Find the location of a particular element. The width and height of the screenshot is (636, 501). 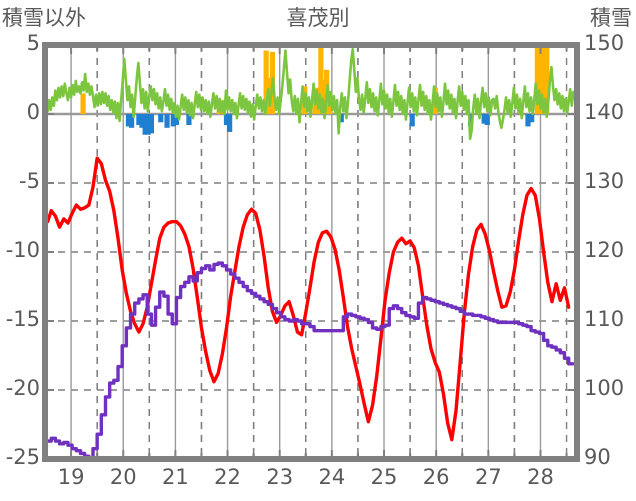

y2-axis-tick-label: 110 is located at coordinates (604, 319).